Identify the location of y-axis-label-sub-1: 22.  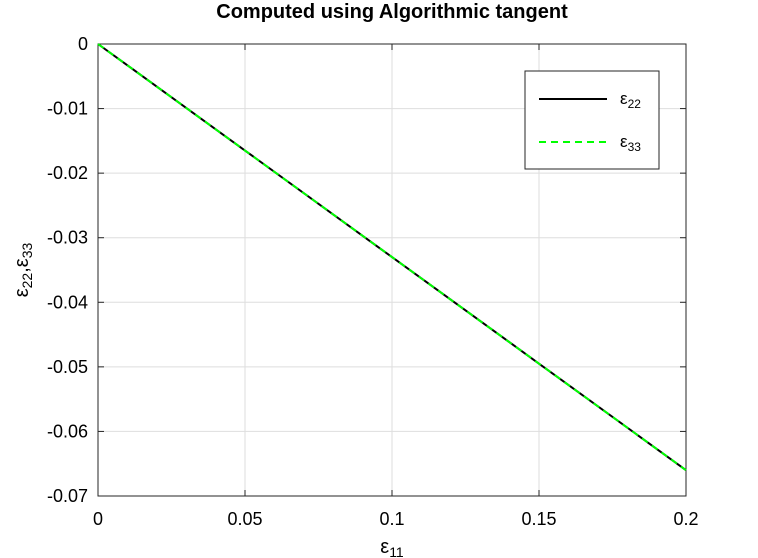
(27, 281).